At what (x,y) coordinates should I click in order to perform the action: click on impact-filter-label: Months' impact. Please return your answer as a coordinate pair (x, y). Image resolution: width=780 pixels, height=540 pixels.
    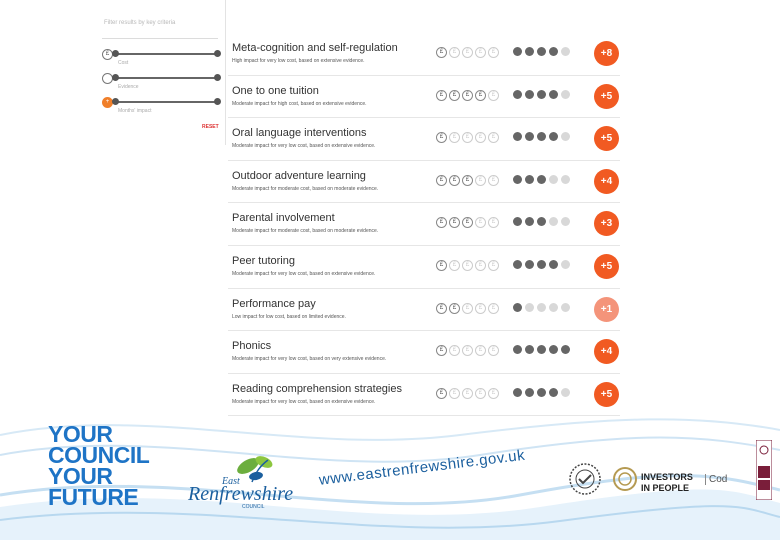
    Looking at the image, I should click on (135, 111).